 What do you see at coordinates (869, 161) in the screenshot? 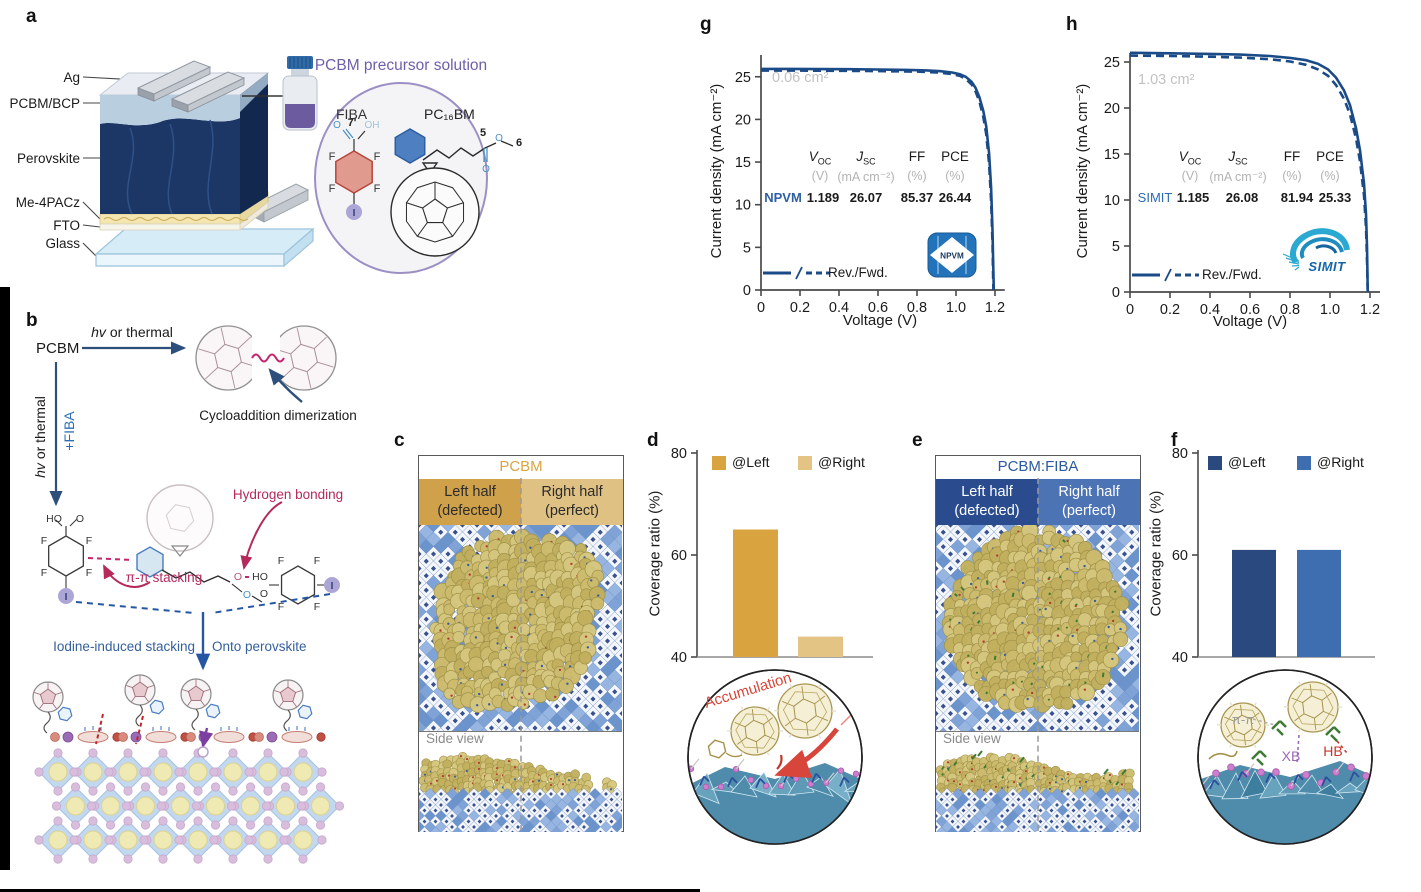
I see `jsc-sub: SC` at bounding box center [869, 161].